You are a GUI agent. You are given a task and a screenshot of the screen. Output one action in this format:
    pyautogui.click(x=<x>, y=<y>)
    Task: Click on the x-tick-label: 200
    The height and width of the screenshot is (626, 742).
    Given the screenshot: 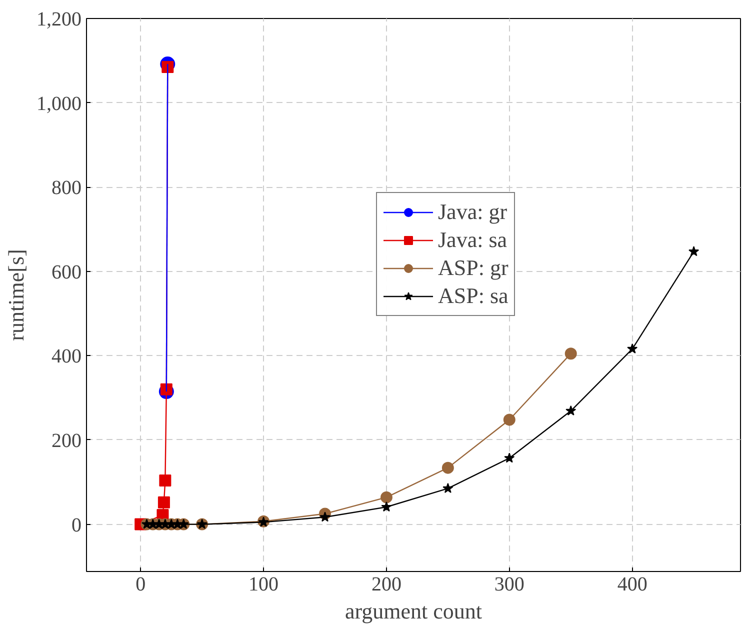 What is the action you would take?
    pyautogui.click(x=386, y=585)
    